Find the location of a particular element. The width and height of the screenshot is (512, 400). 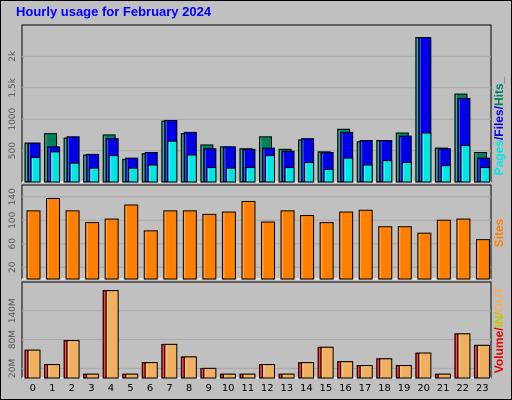

x-tick-label: 8 is located at coordinates (189, 388).